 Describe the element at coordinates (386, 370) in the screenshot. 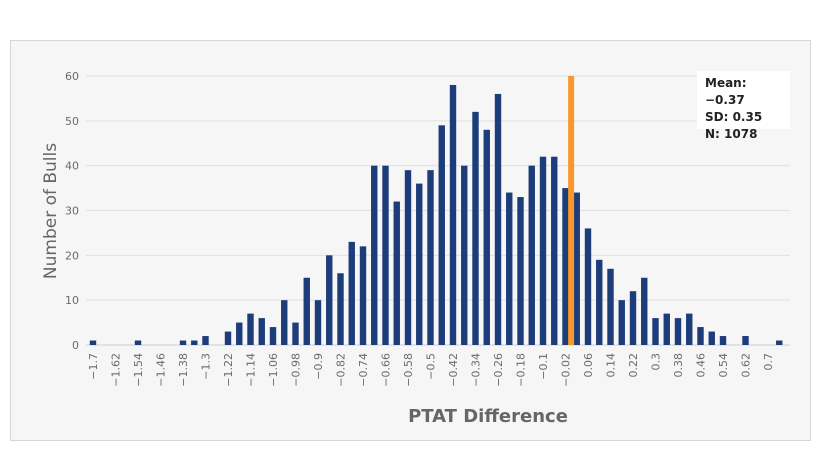

I see `x-tick-label: −0.66` at that location.